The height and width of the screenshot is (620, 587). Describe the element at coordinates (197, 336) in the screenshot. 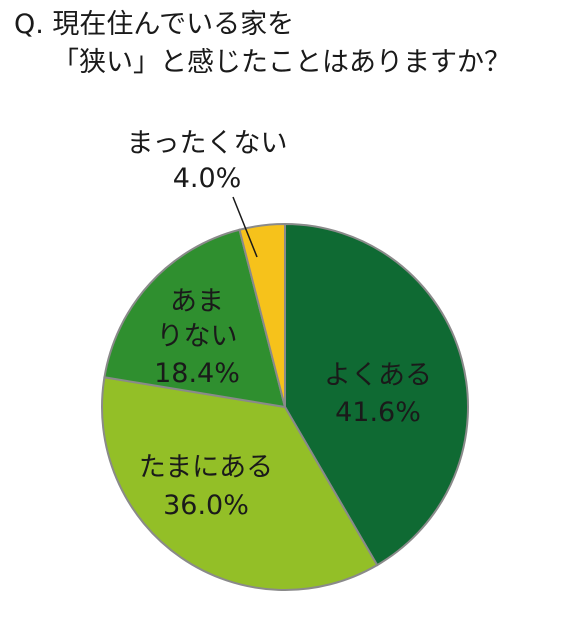

I see `slice-category-label: りない` at that location.